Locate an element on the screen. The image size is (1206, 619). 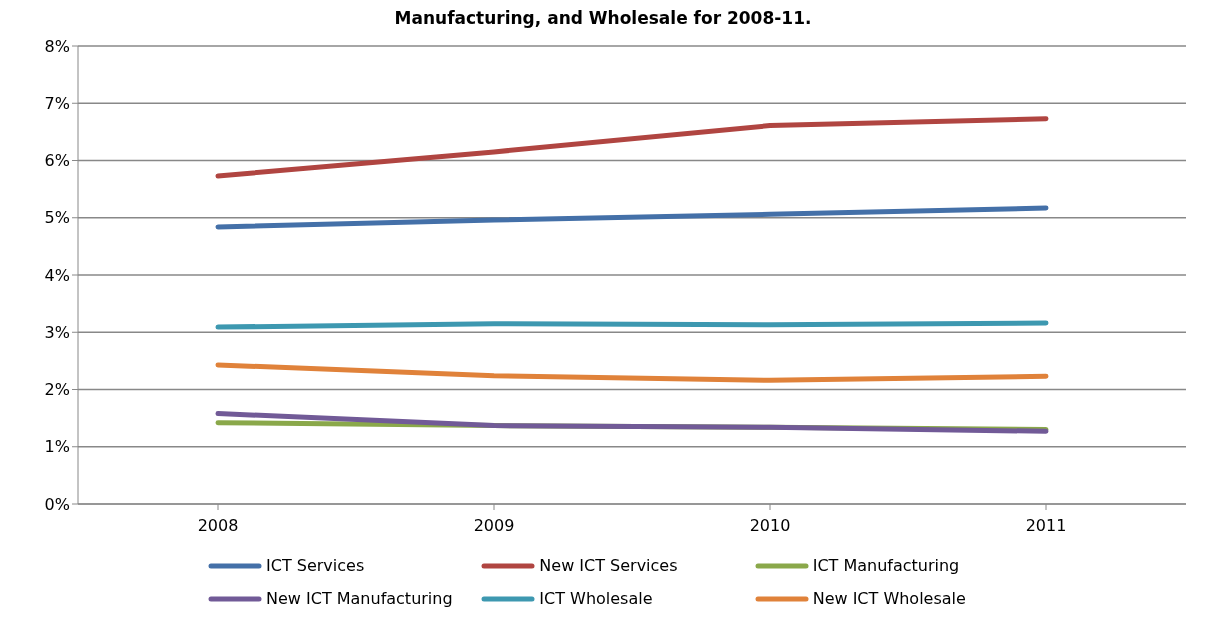
y-tick-label: 1% is located at coordinates (57, 447).